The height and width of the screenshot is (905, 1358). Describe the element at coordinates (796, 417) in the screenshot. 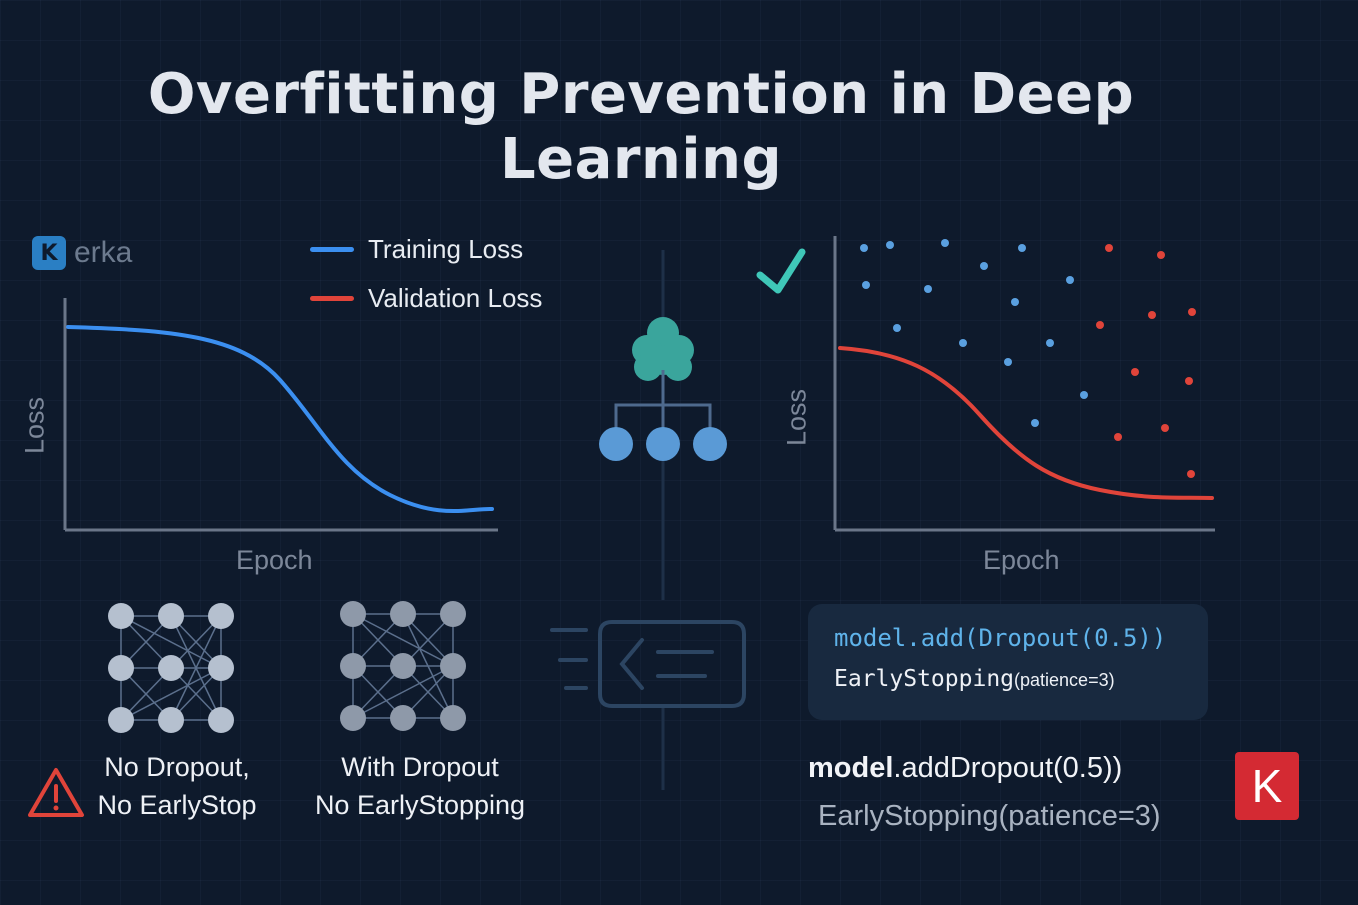

I see `right-ylabel: Loss` at that location.